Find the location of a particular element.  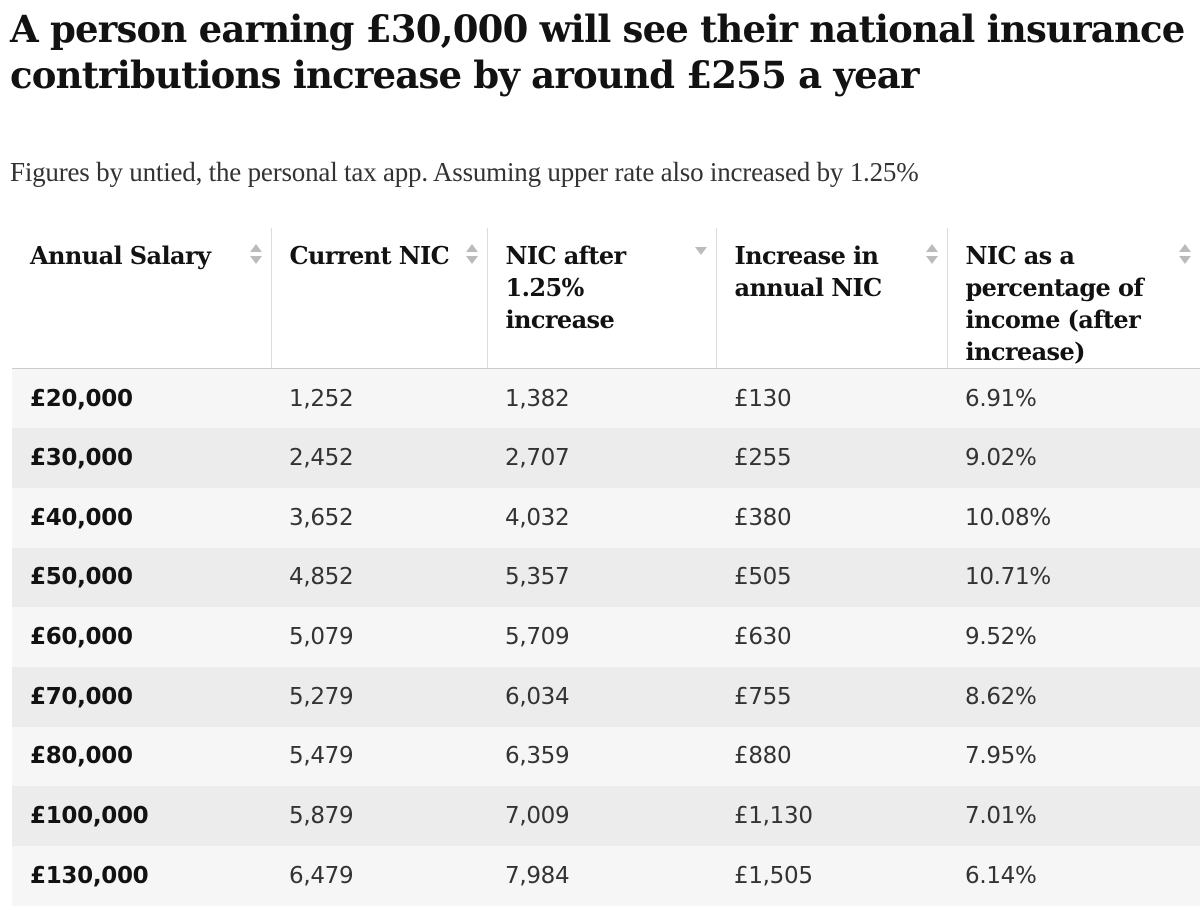

cell-increase-in-annual-nic: £880 is located at coordinates (763, 756).